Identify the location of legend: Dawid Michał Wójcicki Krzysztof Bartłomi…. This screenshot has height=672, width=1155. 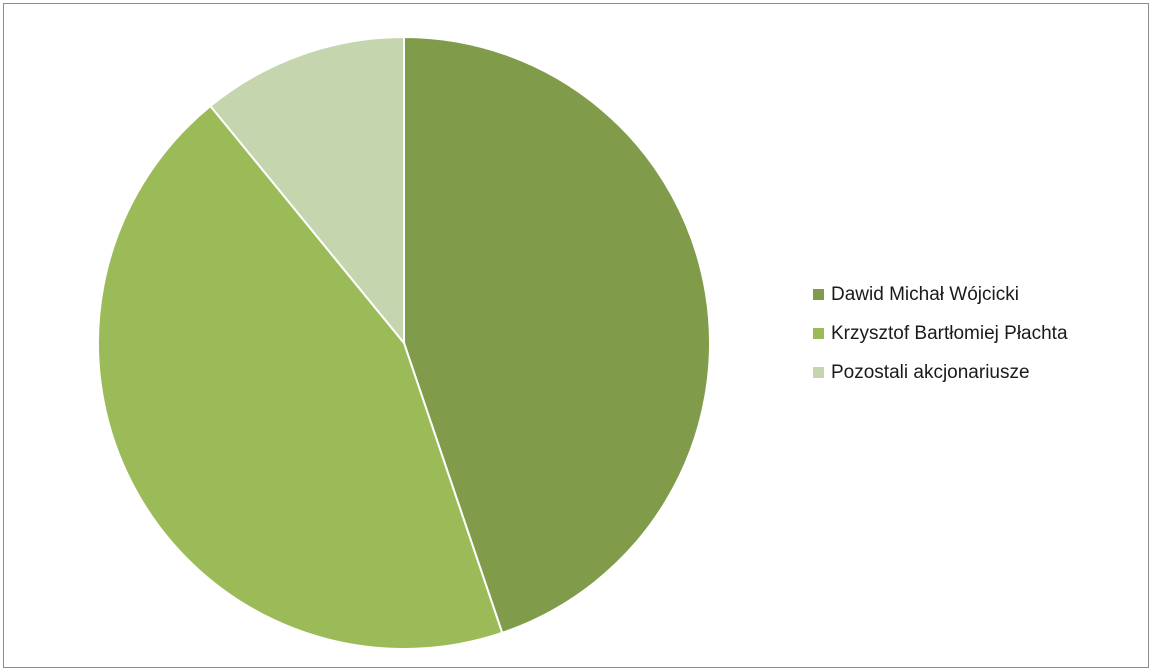
(940, 341).